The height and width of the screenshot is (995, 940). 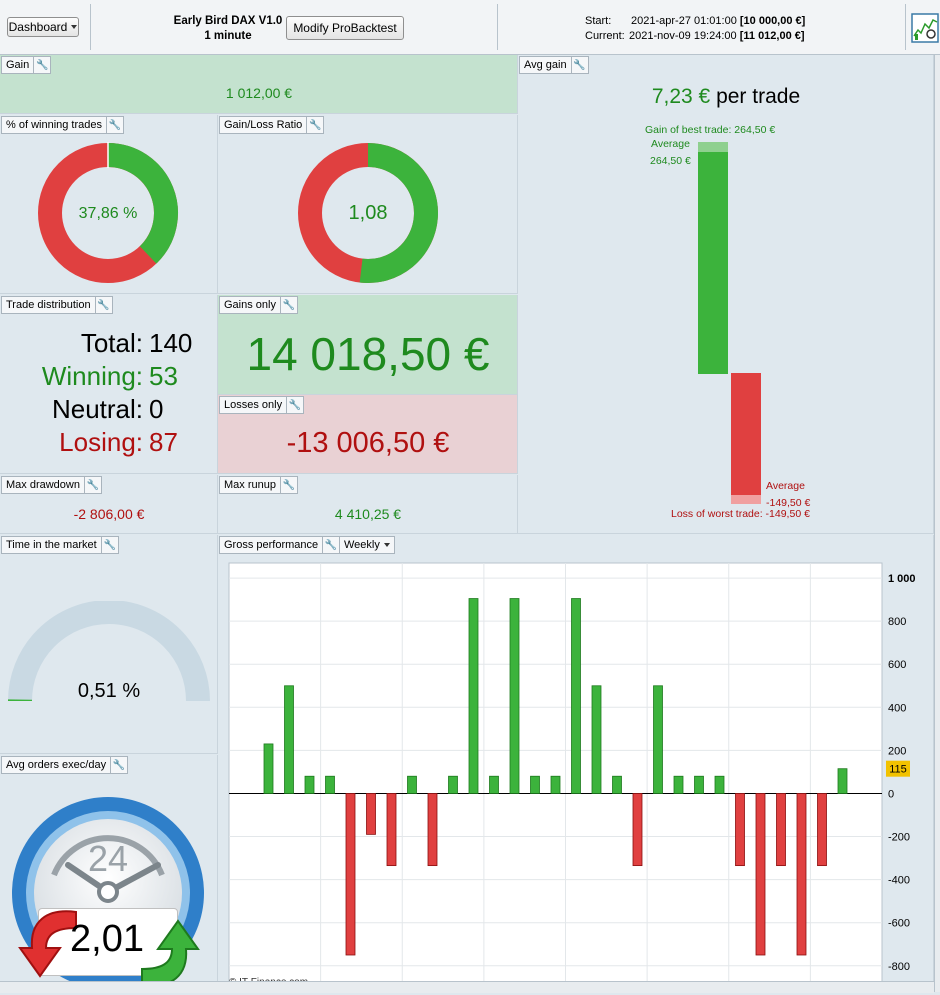 What do you see at coordinates (71, 376) in the screenshot?
I see `winning-label: Winning:` at bounding box center [71, 376].